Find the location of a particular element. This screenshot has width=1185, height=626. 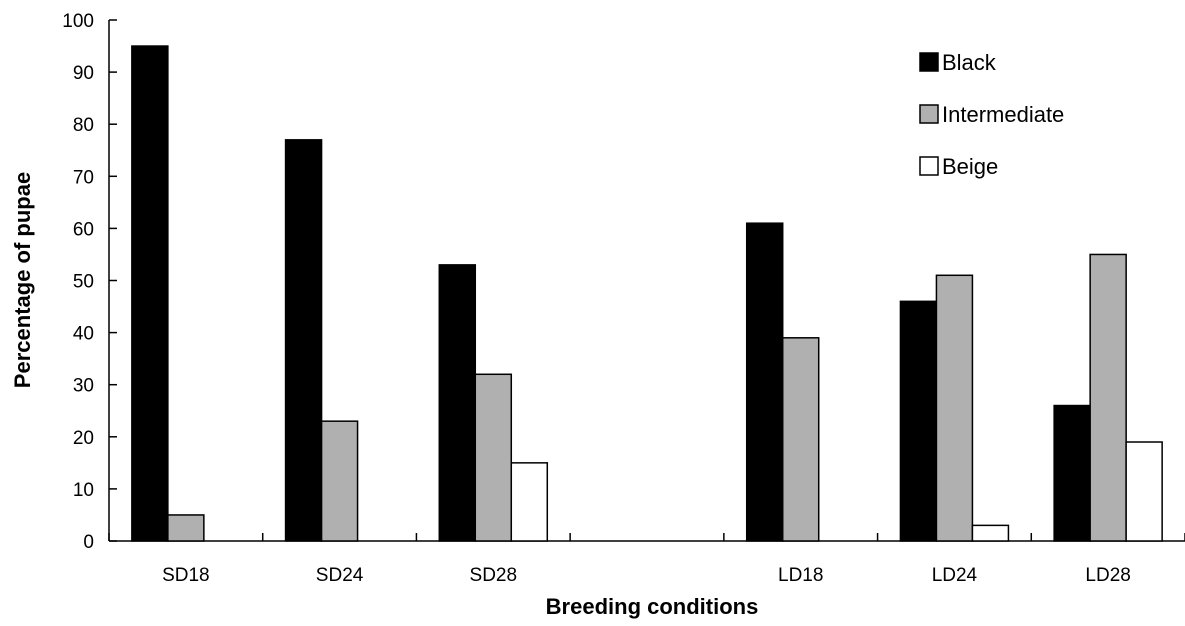

legend-label-beige: Beige is located at coordinates (970, 166).